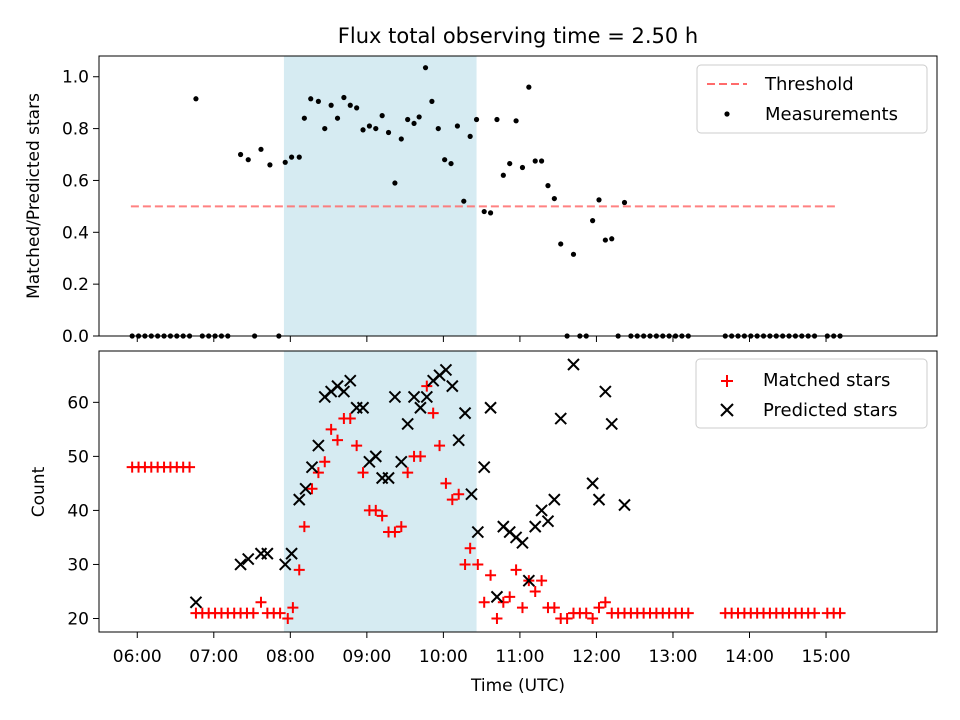 Image resolution: width=960 pixels, height=720 pixels. I want to click on legend-measurements-swatch, so click(727, 114).